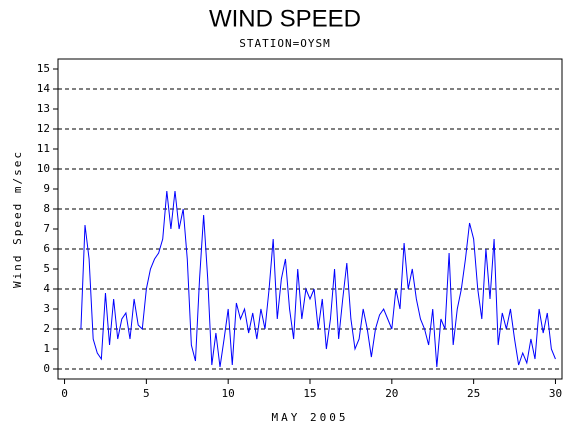  What do you see at coordinates (310, 417) in the screenshot?
I see `x-axis-label: MAY 2005` at bounding box center [310, 417].